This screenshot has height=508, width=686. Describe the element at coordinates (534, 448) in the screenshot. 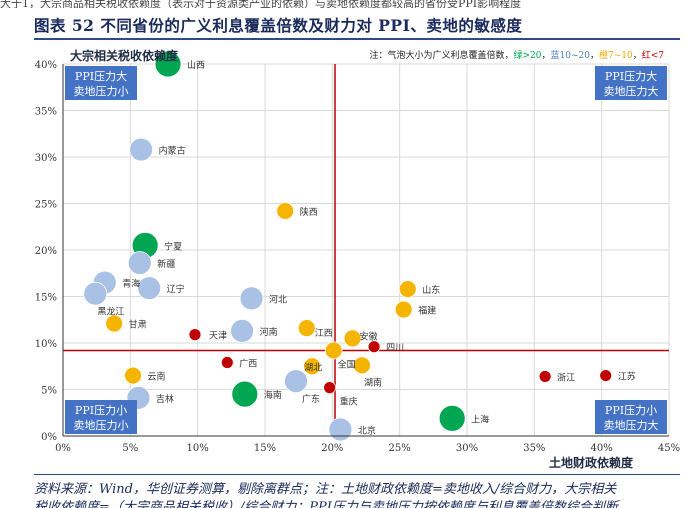

I see `x-tick-label: 35%` at that location.